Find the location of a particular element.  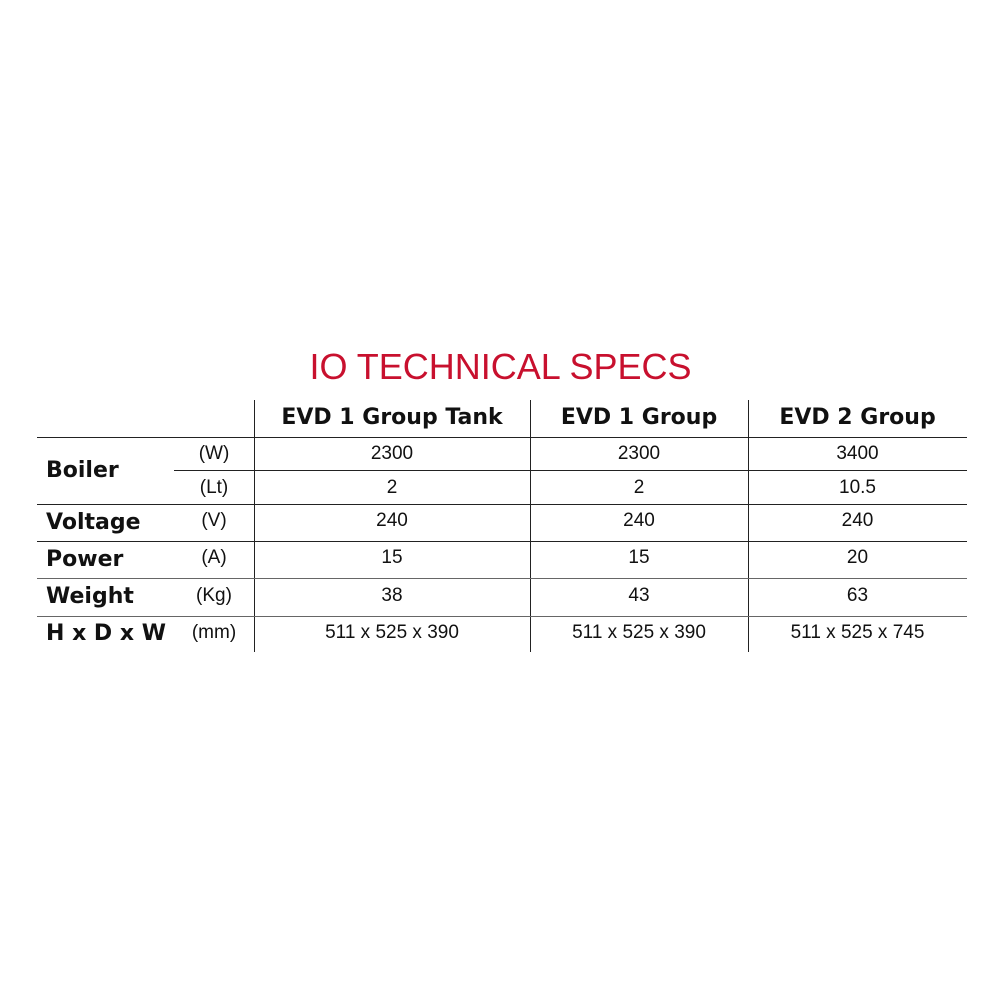

unit-label: (Kg) is located at coordinates (214, 595).